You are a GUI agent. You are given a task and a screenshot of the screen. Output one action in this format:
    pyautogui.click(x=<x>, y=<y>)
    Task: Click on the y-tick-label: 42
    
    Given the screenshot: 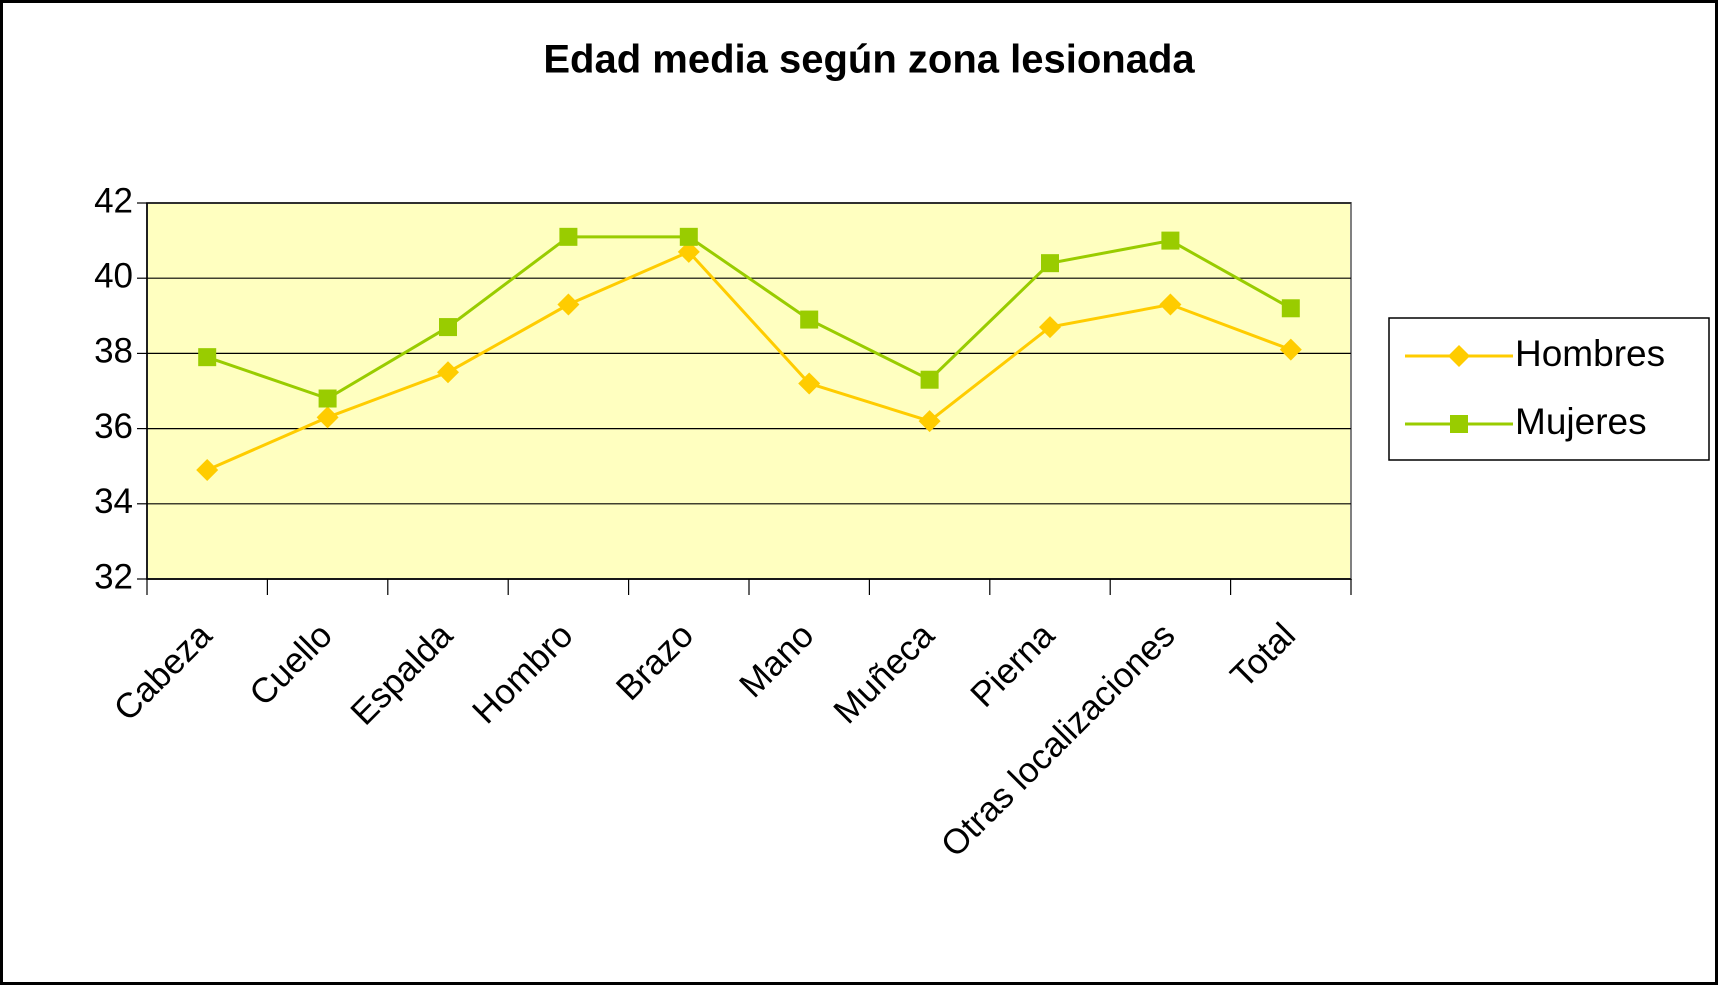 What is the action you would take?
    pyautogui.click(x=113, y=200)
    